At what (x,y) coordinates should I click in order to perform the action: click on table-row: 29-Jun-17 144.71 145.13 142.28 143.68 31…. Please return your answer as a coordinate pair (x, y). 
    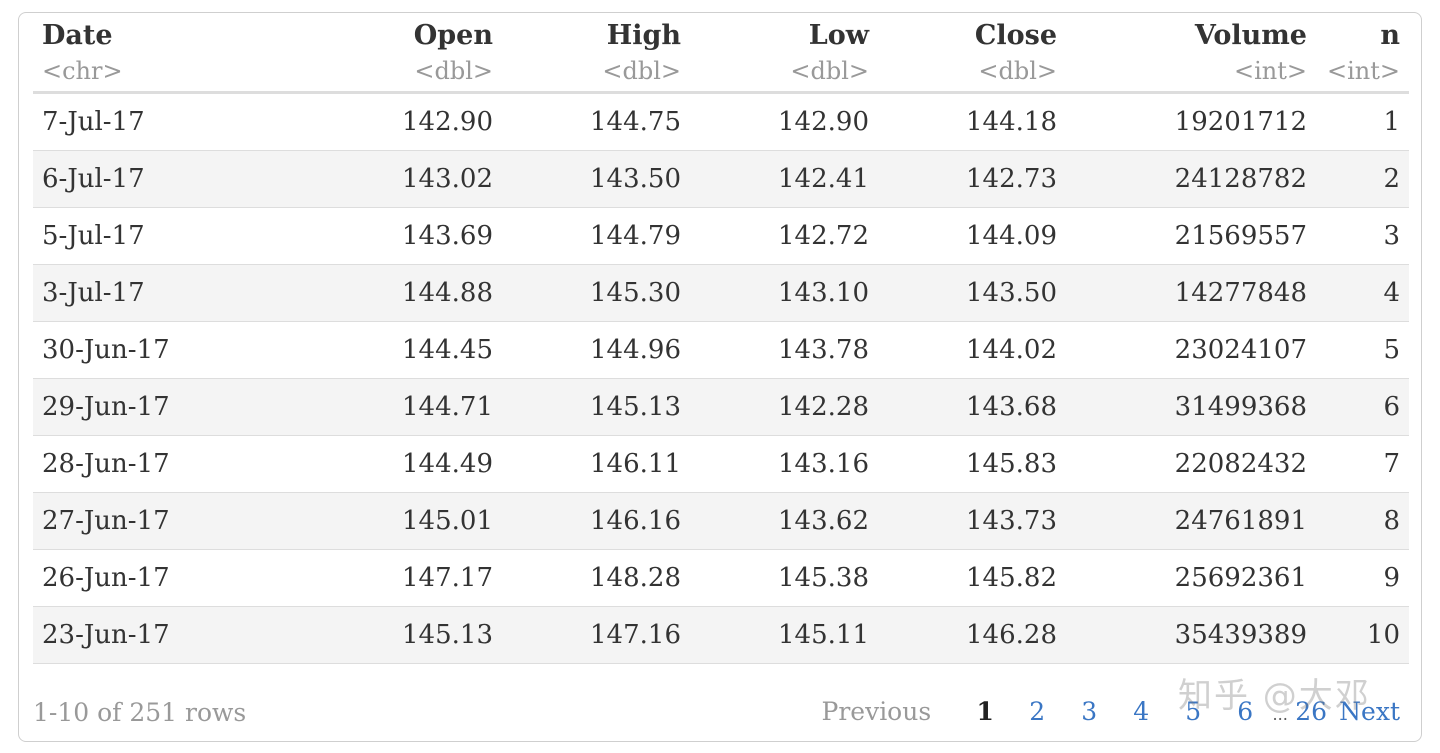
    Looking at the image, I should click on (721, 407).